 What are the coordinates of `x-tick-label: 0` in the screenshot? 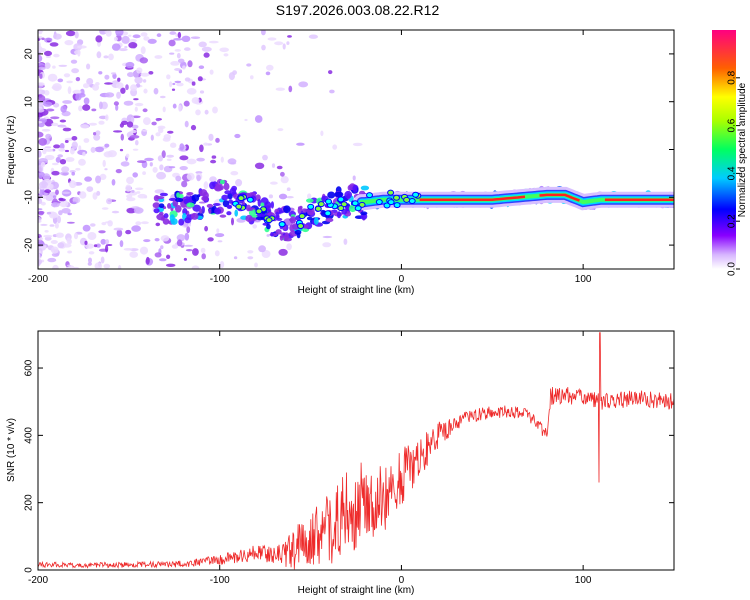 It's located at (402, 279).